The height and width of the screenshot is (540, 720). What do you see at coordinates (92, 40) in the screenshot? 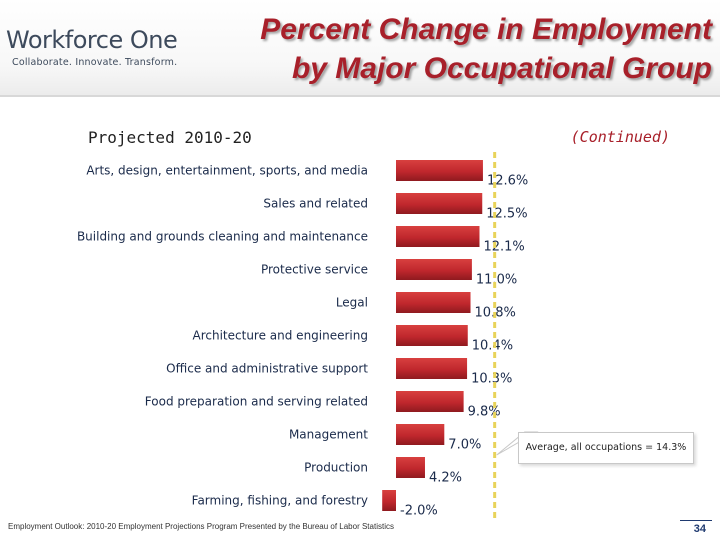
I see `logo-brand-text: Workforce One` at bounding box center [92, 40].